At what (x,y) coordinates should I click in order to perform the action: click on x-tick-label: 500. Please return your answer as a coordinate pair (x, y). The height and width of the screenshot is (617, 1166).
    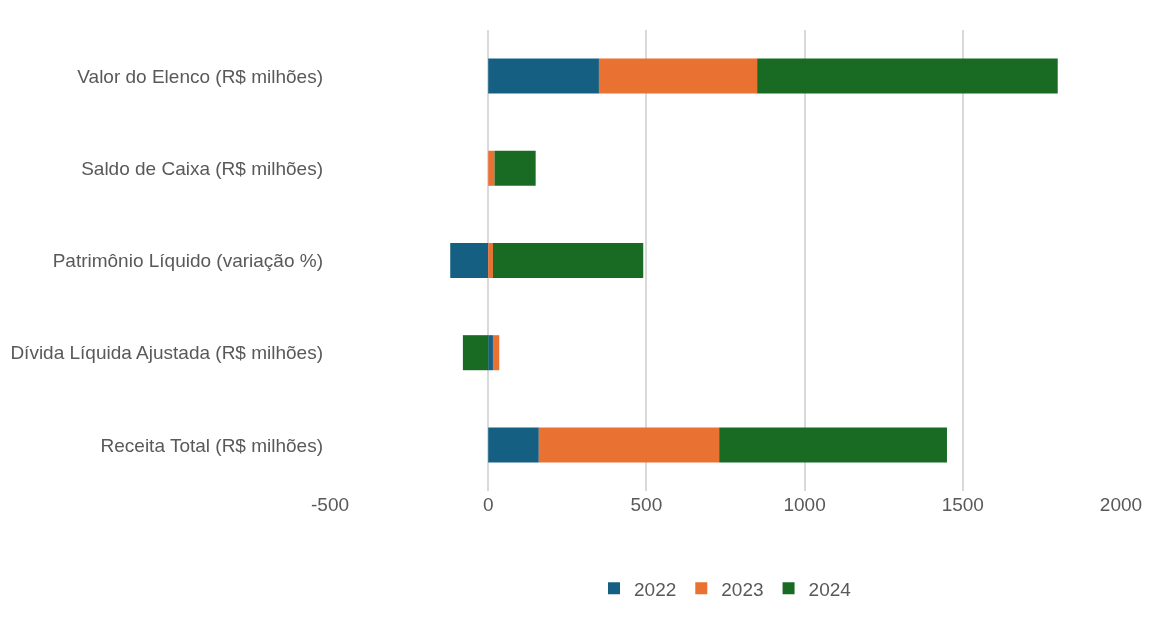
    Looking at the image, I should click on (646, 504).